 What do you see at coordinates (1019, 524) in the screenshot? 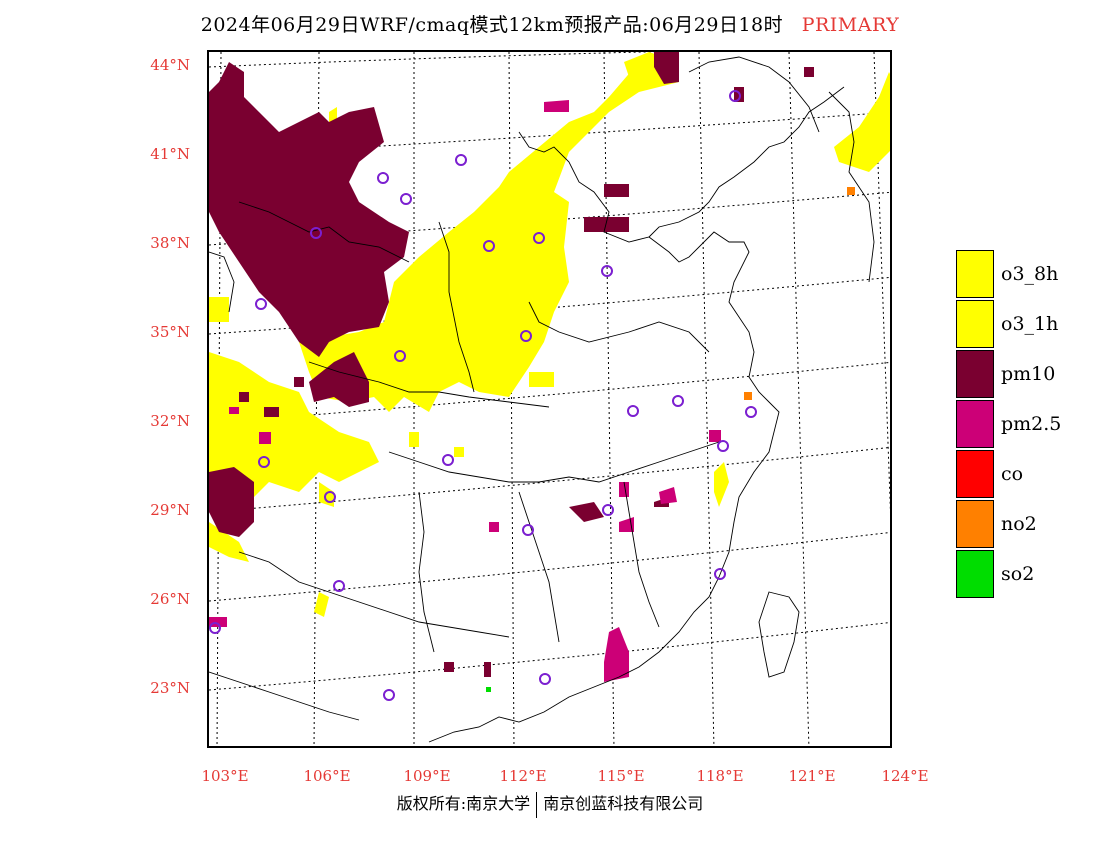
I see `legend-label: no2` at bounding box center [1019, 524].